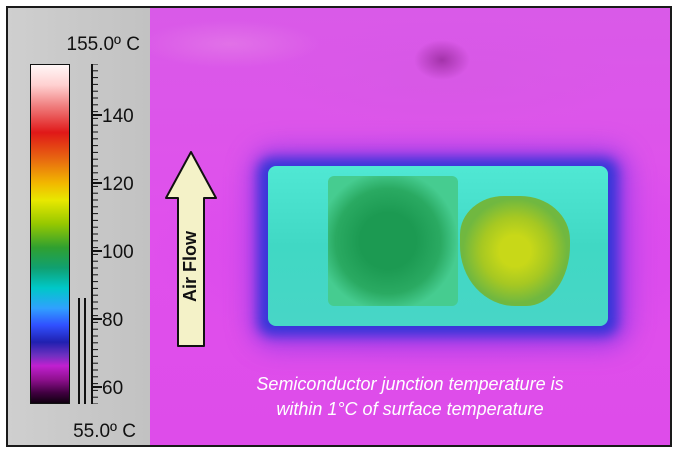 Image resolution: width=679 pixels, height=453 pixels. I want to click on scale-side-bars, so click(82, 351).